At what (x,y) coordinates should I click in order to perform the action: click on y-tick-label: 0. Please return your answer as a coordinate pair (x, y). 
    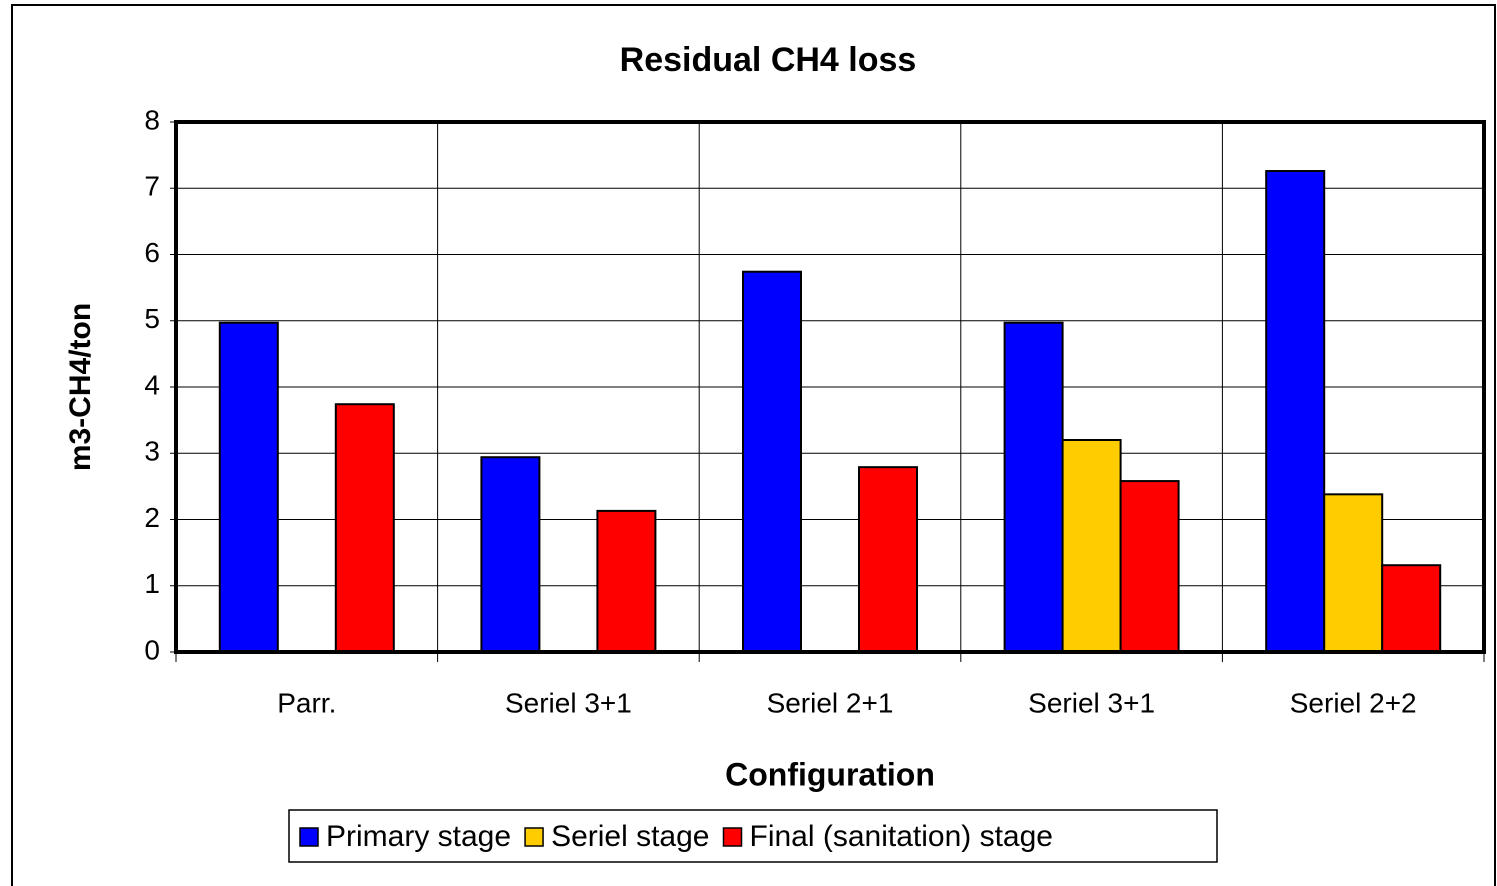
    Looking at the image, I should click on (152, 649).